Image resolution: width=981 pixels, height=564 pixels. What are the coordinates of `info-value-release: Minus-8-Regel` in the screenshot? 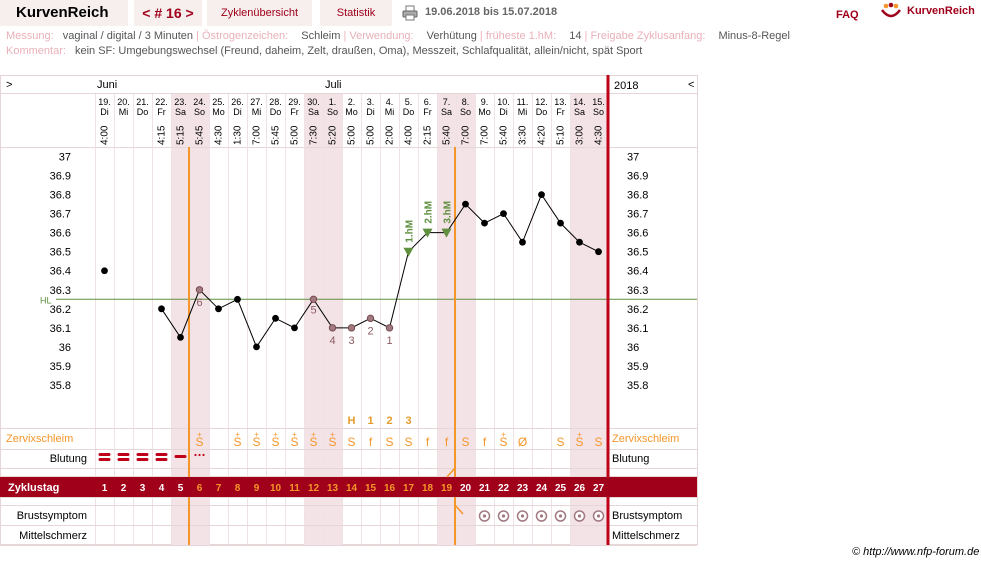 It's located at (754, 36).